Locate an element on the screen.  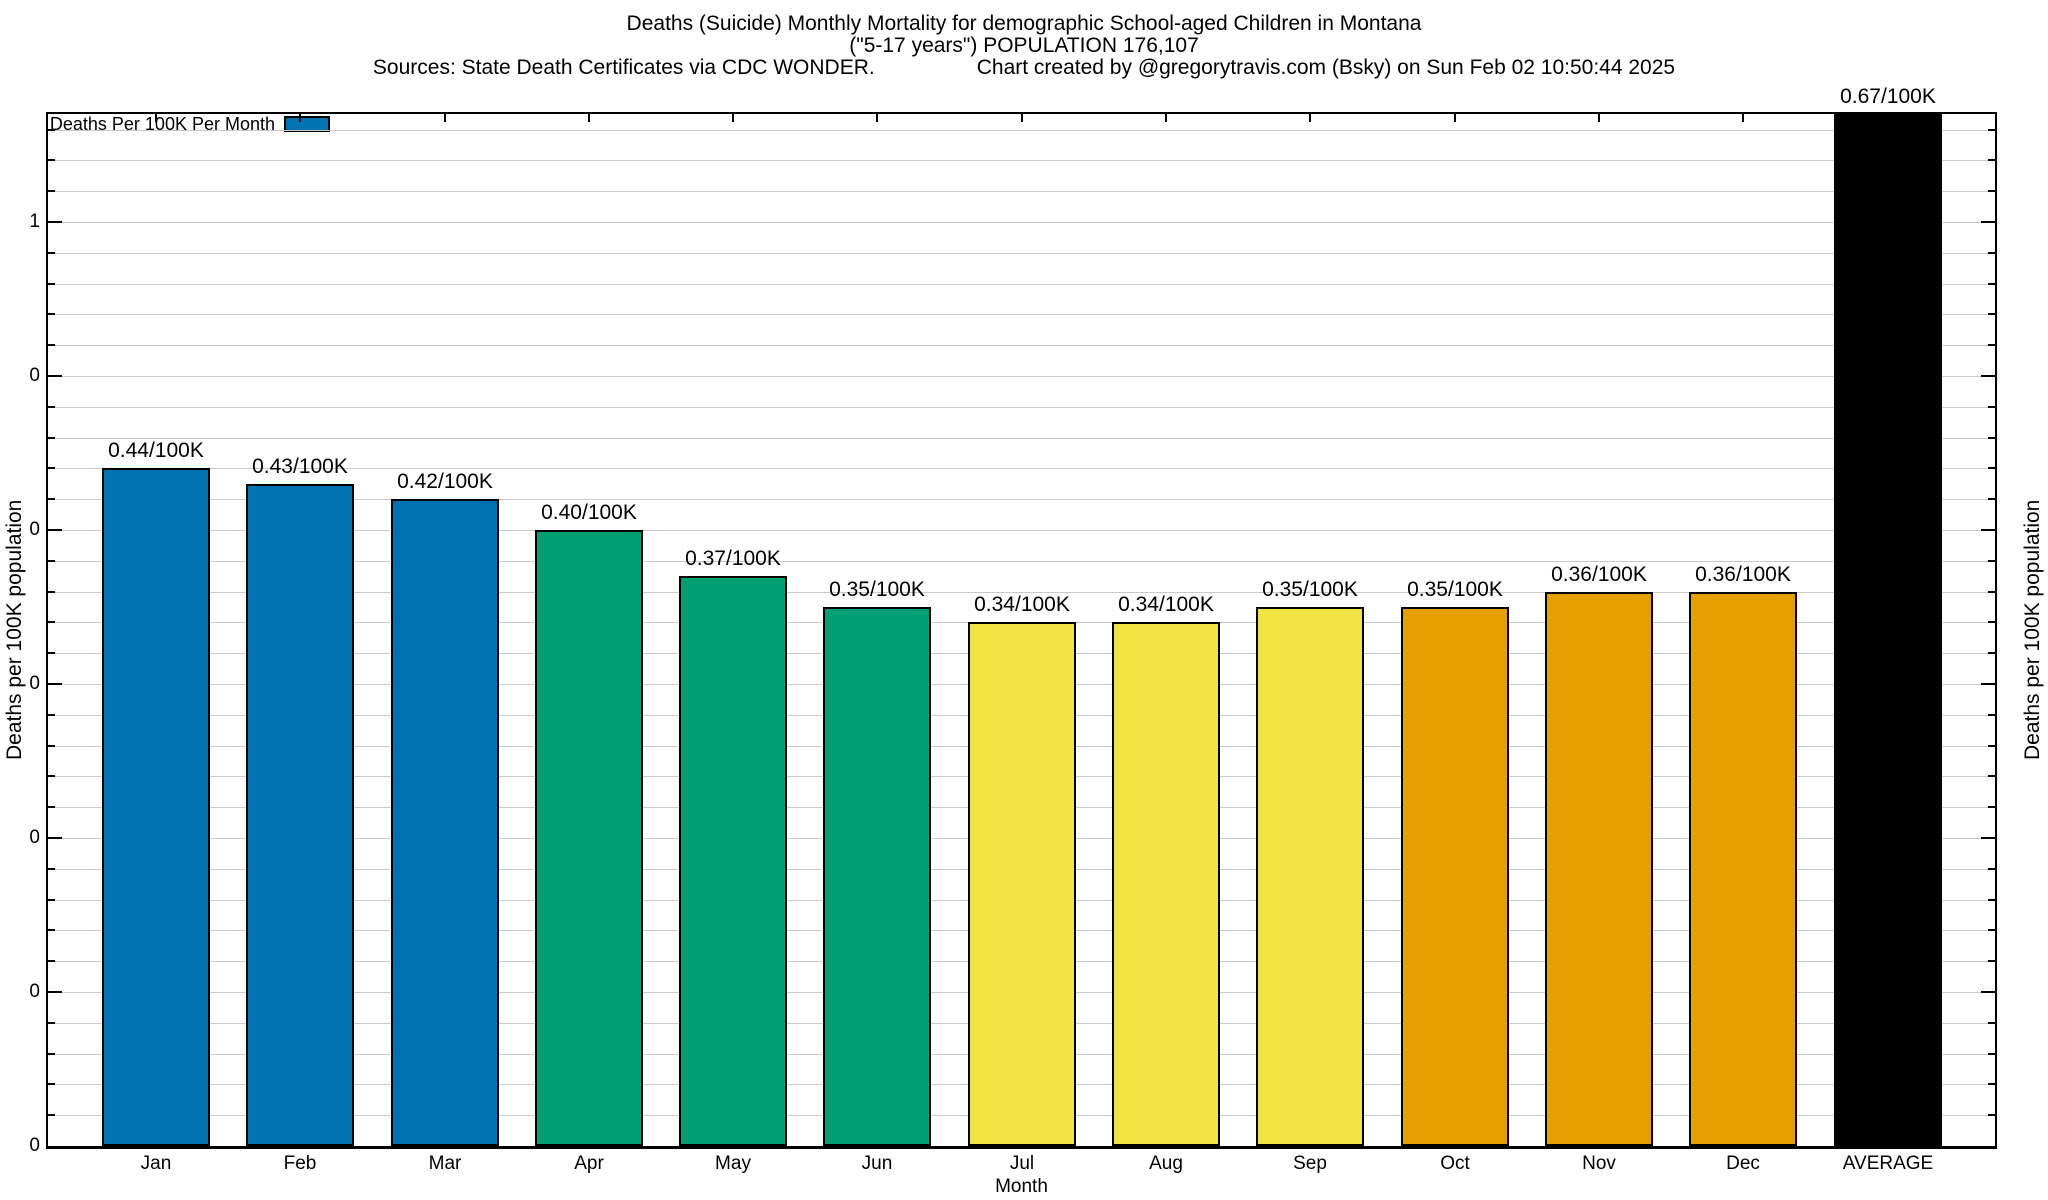
bar-value-label: 0.67/100K is located at coordinates (1888, 96).